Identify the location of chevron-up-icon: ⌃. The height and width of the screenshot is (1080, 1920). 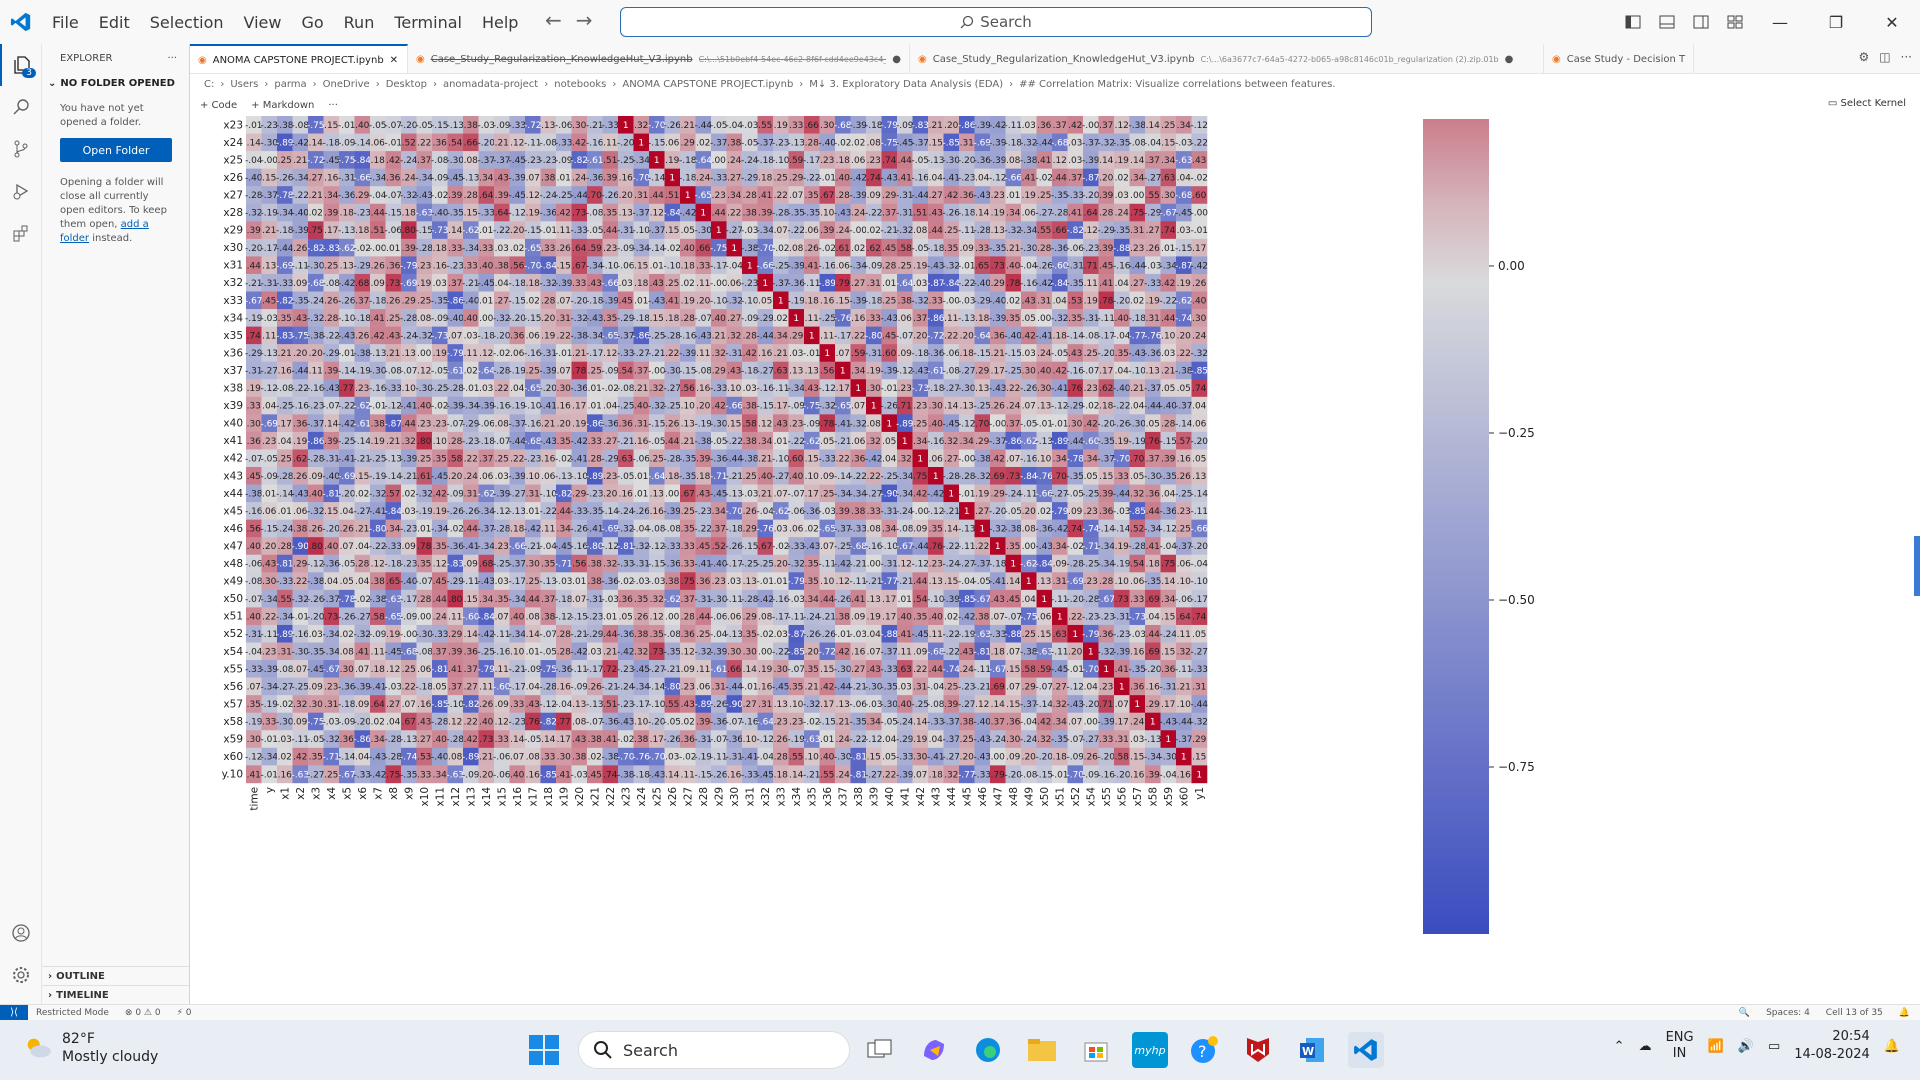
(1619, 1046).